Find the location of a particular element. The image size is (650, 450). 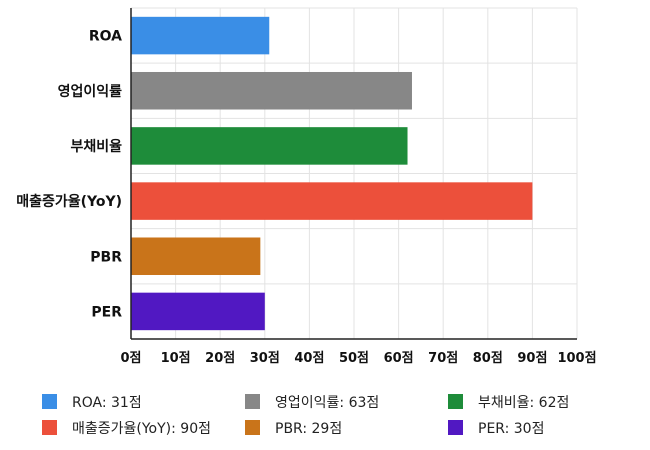

category-label: 영업이익률 is located at coordinates (90, 91).